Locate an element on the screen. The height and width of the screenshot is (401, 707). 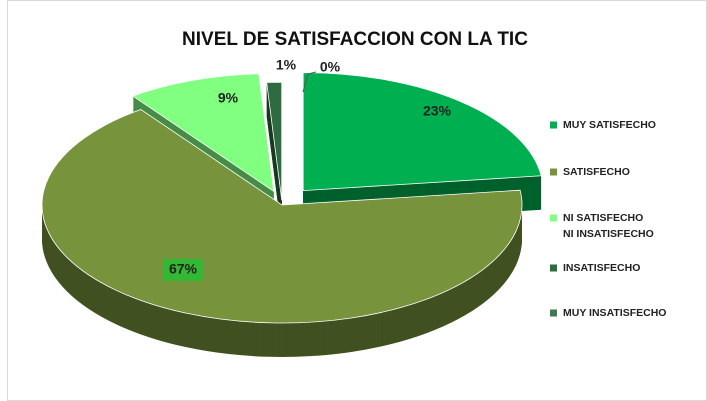
leader-line is located at coordinates (309, 82).